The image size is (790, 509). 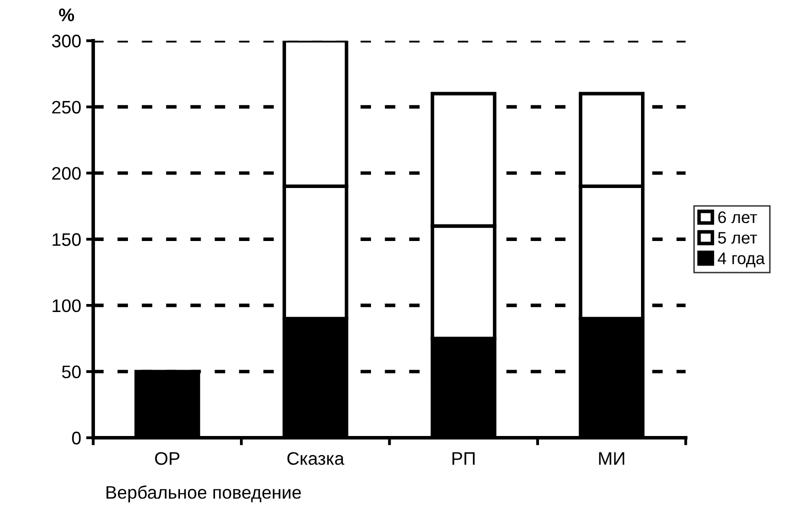 What do you see at coordinates (738, 238) in the screenshot?
I see `legend-label: 5 лет` at bounding box center [738, 238].